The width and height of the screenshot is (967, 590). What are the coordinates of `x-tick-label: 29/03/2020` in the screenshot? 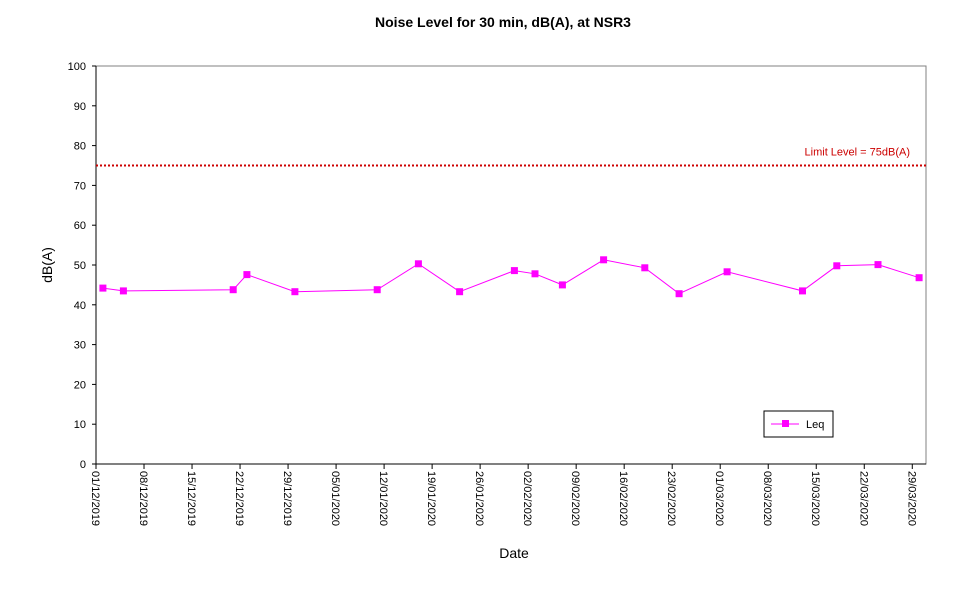 It's located at (911, 498).